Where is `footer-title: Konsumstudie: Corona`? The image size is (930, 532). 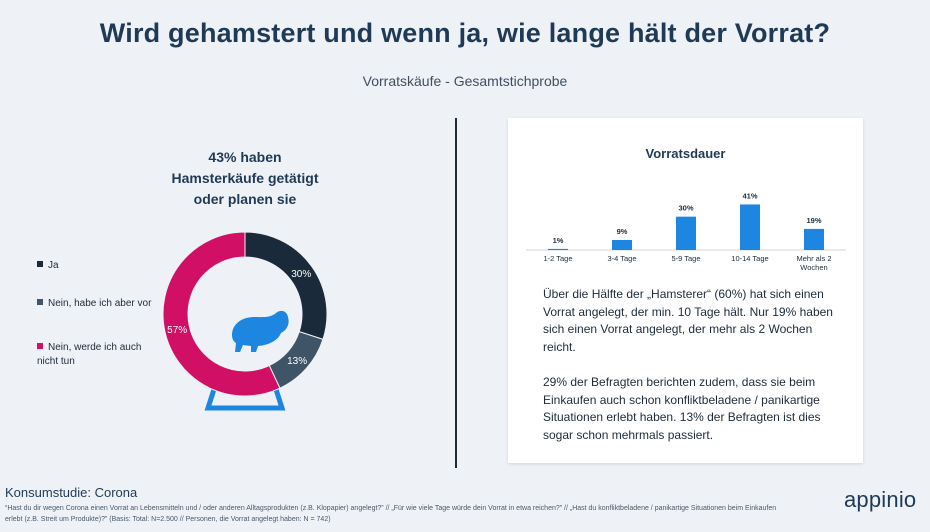 footer-title: Konsumstudie: Corona is located at coordinates (71, 492).